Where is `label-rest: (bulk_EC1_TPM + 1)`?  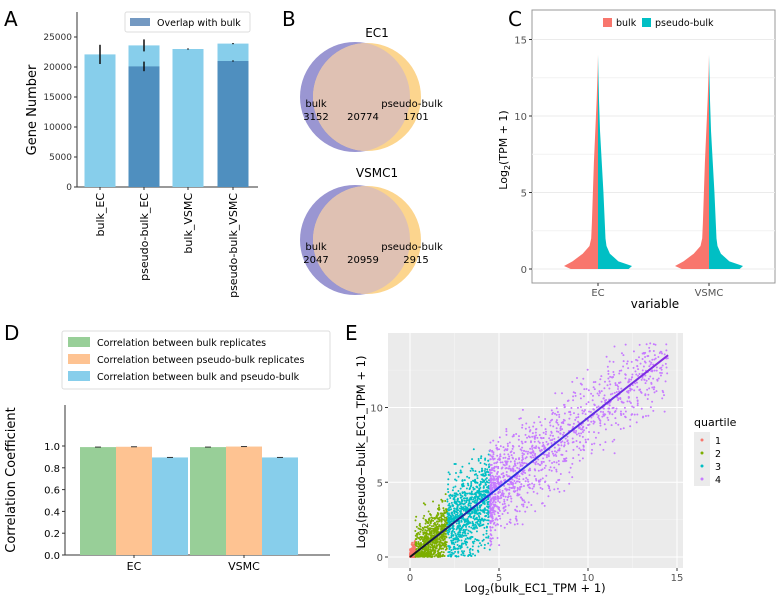
label-rest: (bulk_EC1_TPM + 1) is located at coordinates (548, 588).